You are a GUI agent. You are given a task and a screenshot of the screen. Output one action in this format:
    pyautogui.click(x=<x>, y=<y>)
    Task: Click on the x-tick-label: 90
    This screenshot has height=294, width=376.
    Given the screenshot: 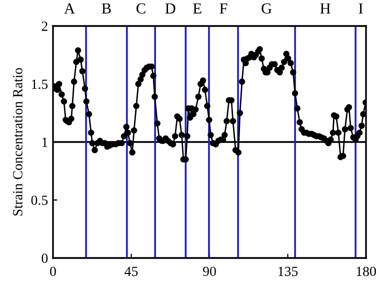 What is the action you would take?
    pyautogui.click(x=209, y=271)
    